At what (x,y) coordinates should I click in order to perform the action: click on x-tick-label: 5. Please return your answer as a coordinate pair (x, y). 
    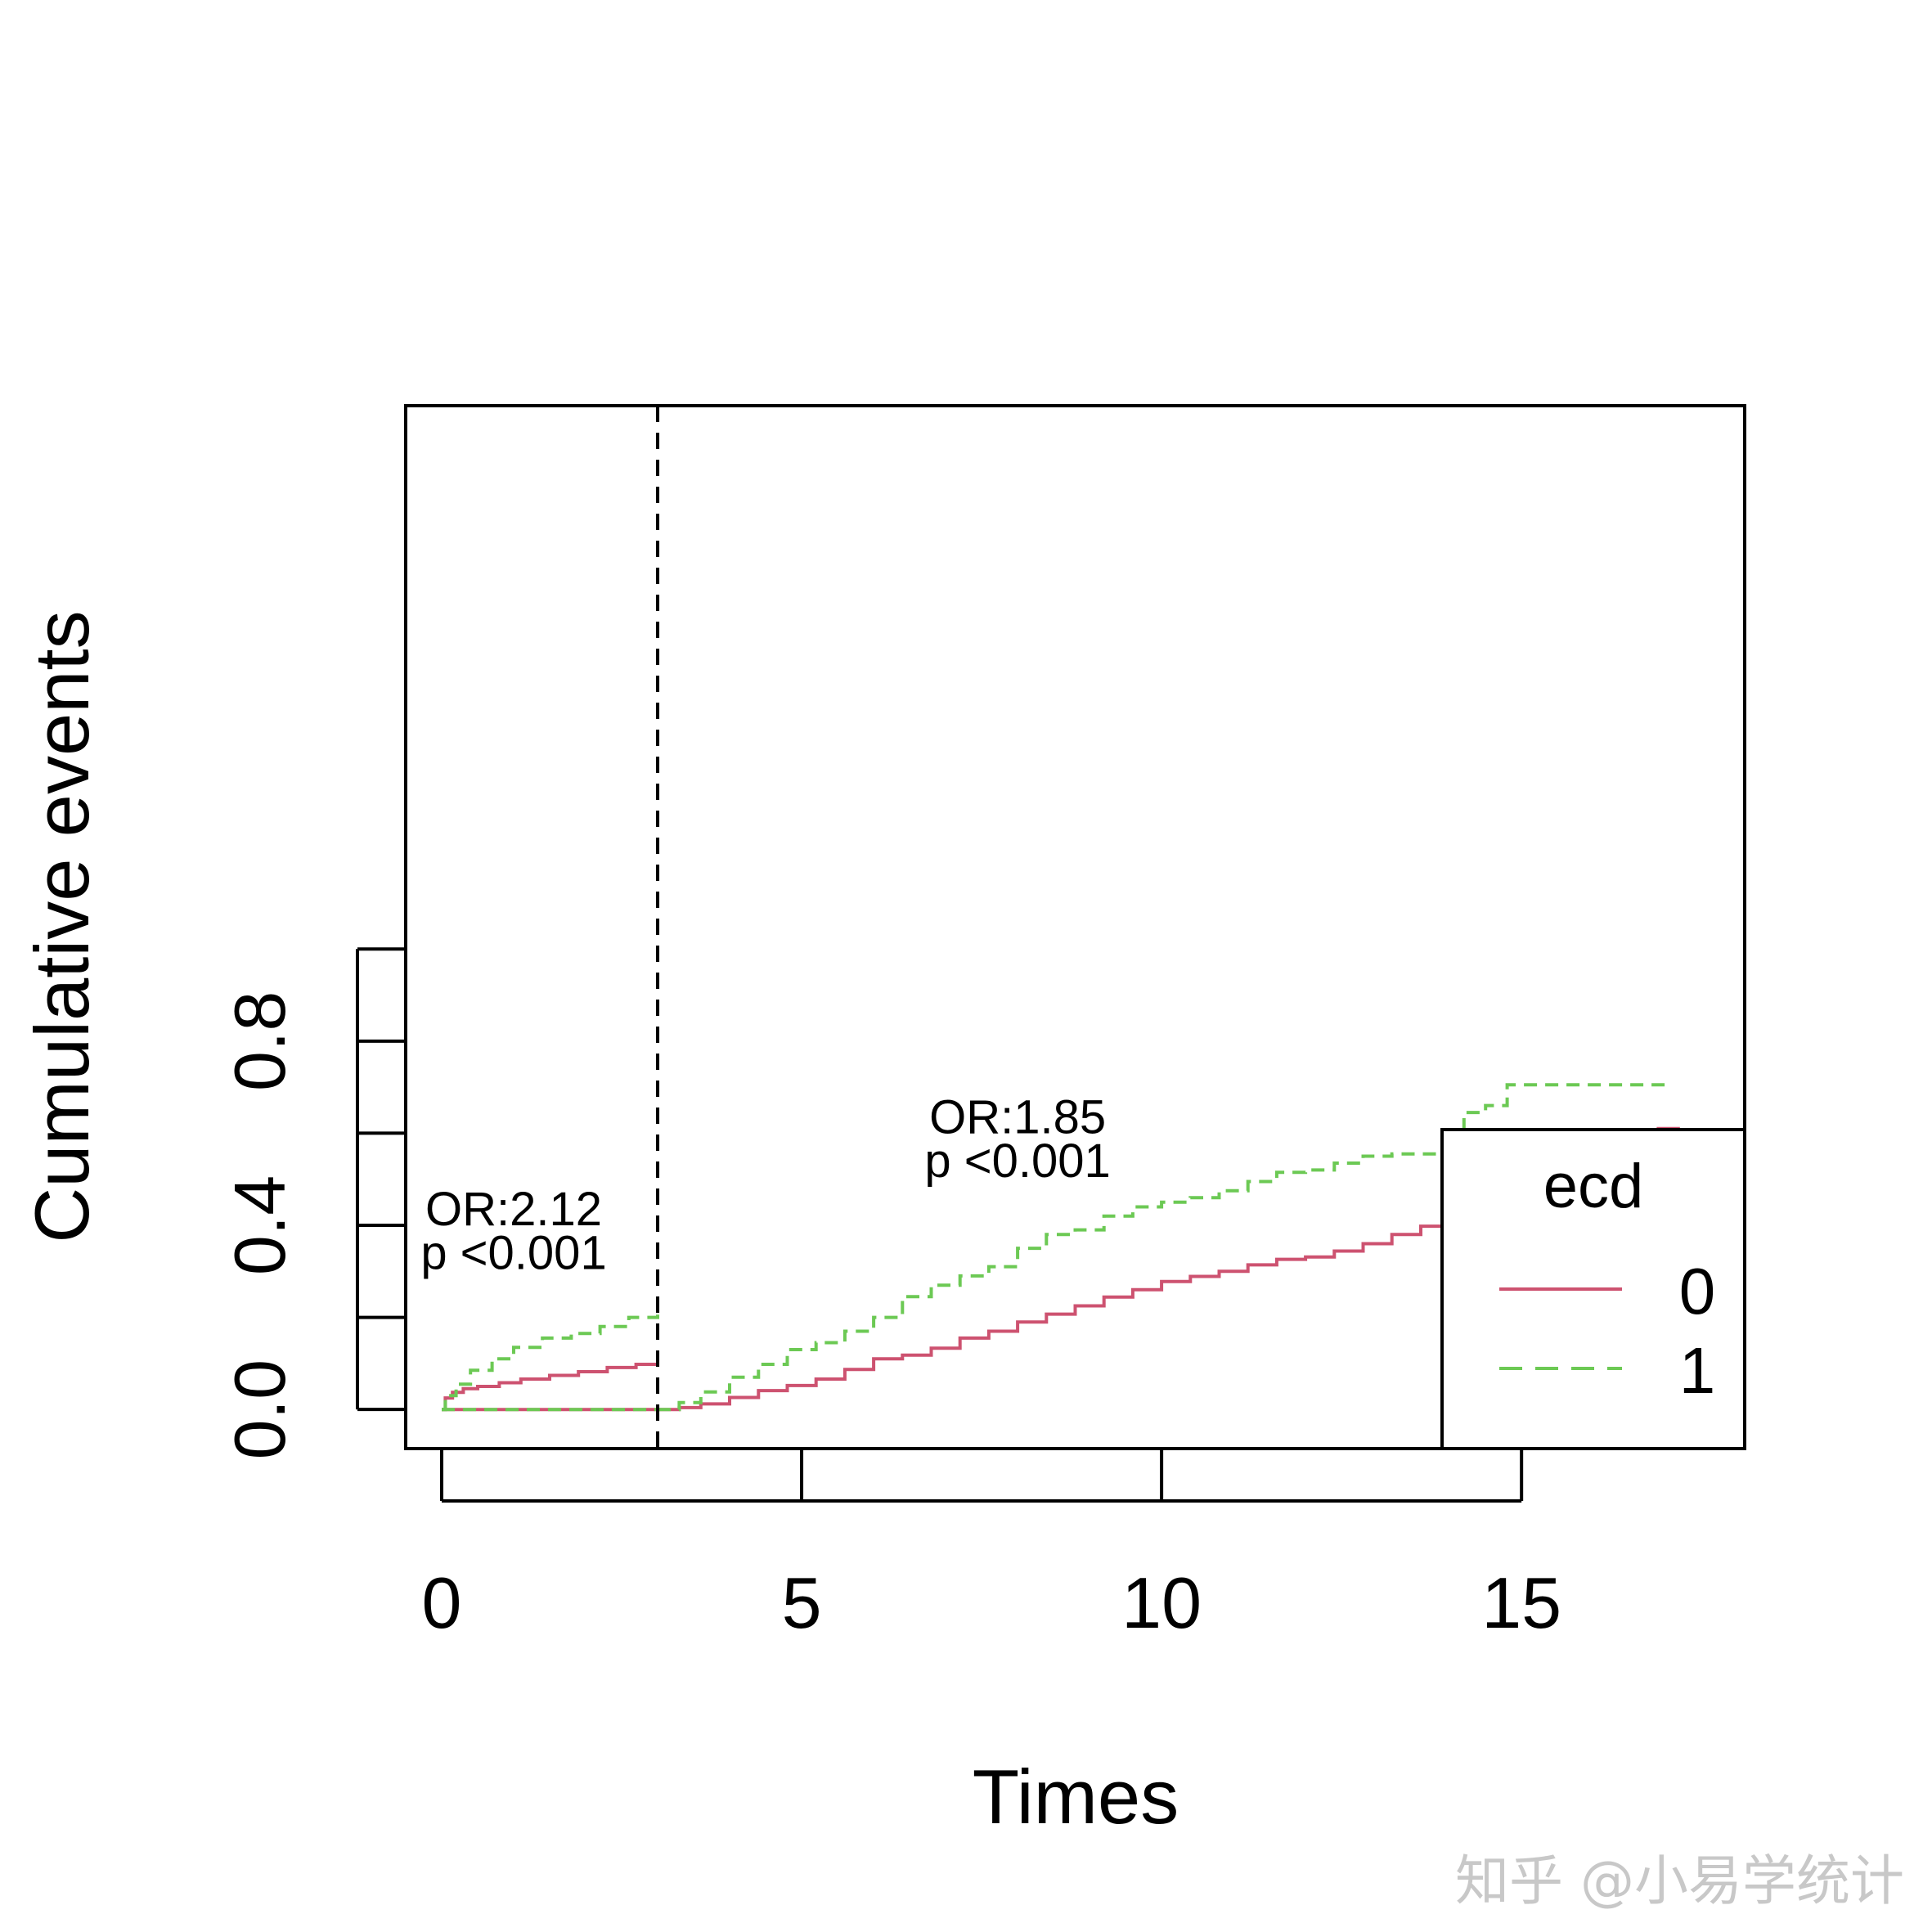
    Looking at the image, I should click on (802, 1603).